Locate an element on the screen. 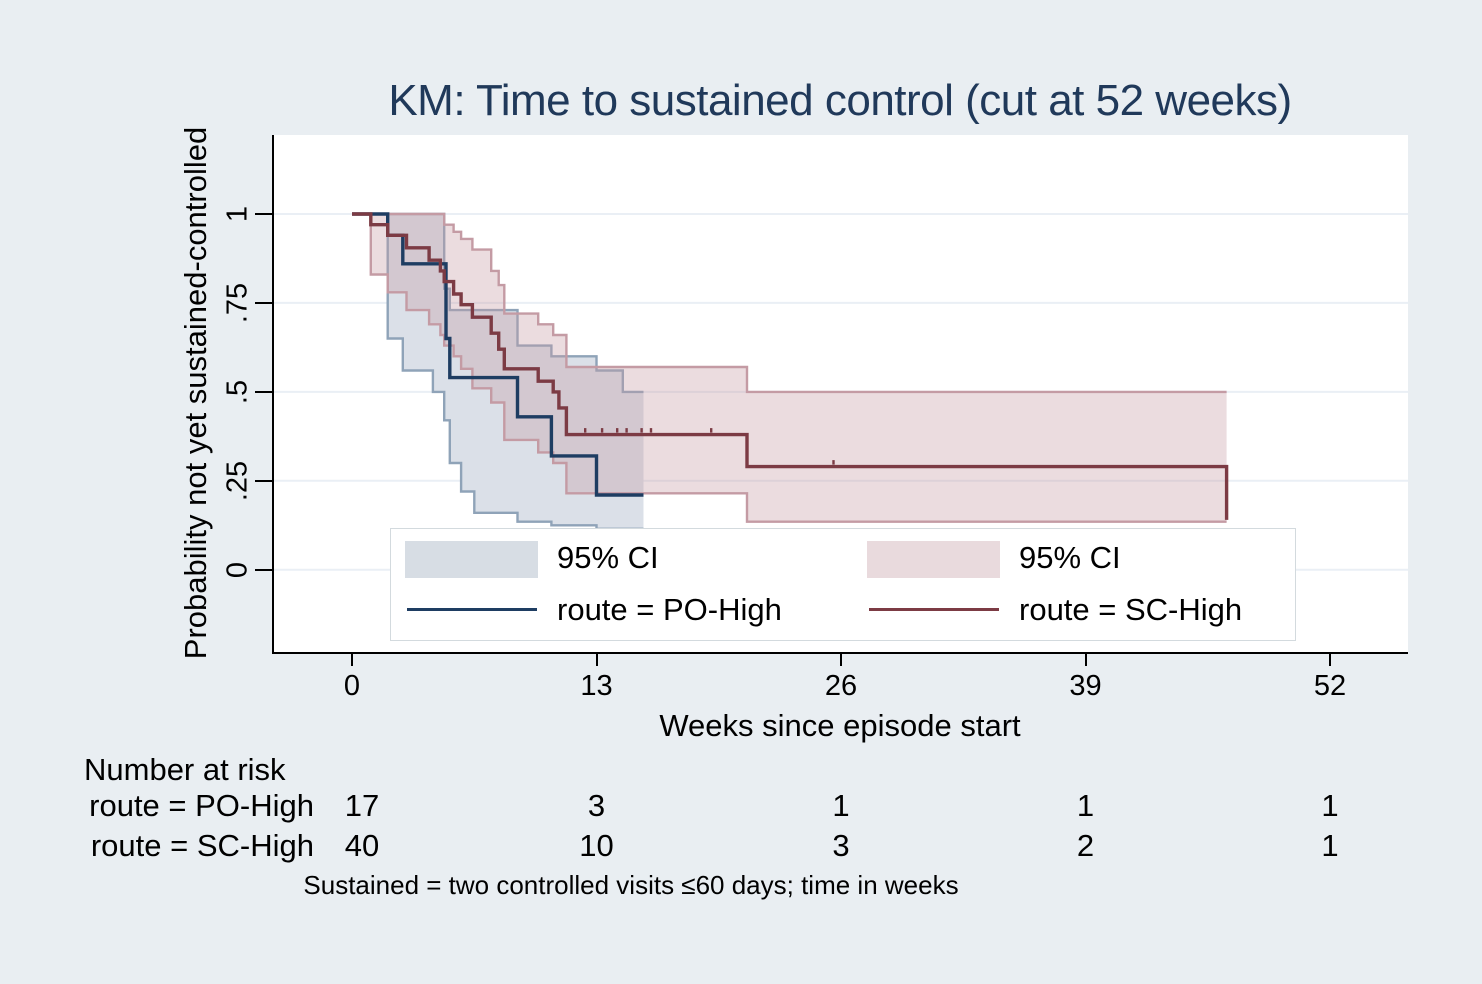 The image size is (1482, 984). po-ci-lower-edge is located at coordinates (515, 372).